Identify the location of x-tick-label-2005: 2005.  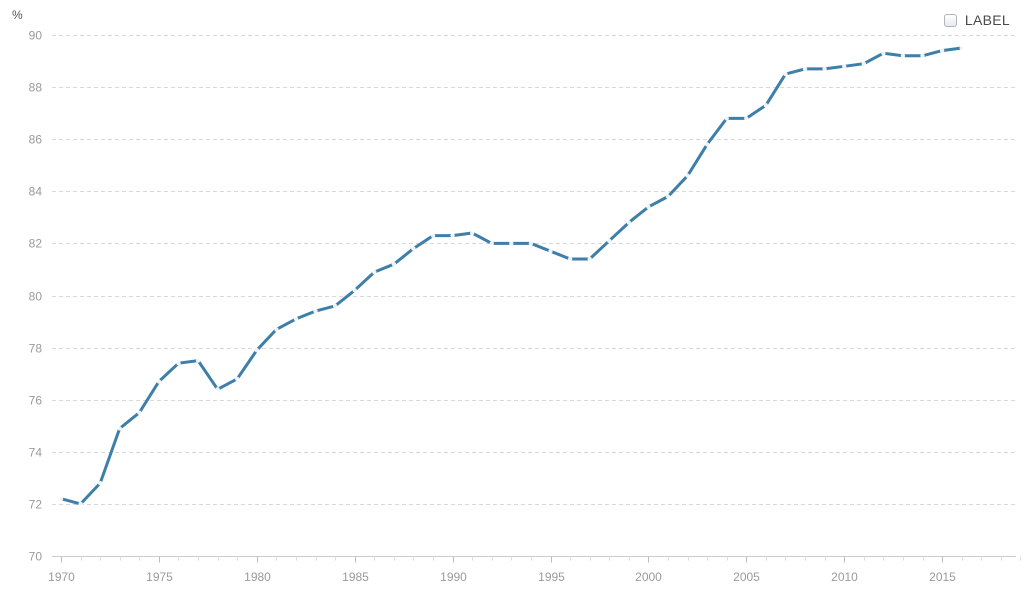
(746, 577).